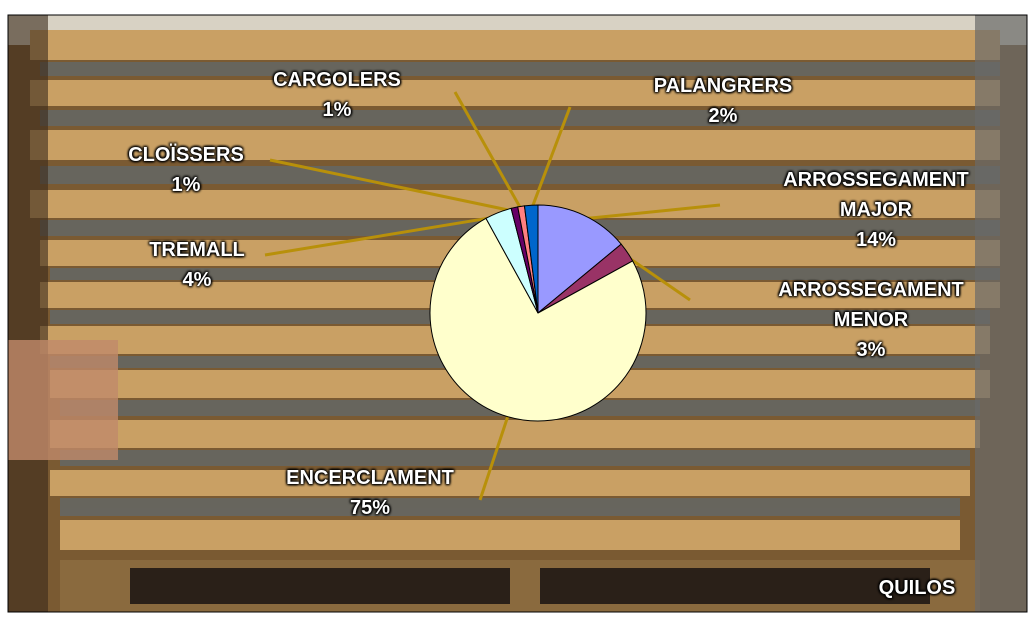 The image size is (1035, 621). I want to click on slice-value-label: 3%, so click(871, 350).